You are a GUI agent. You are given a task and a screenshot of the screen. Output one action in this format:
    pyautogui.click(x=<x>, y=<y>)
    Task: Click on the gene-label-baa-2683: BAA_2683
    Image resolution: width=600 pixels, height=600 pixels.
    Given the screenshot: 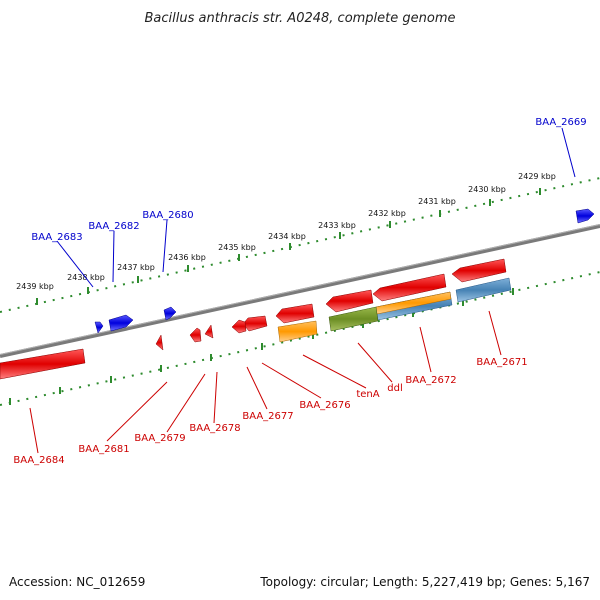 What is the action you would take?
    pyautogui.click(x=56, y=237)
    